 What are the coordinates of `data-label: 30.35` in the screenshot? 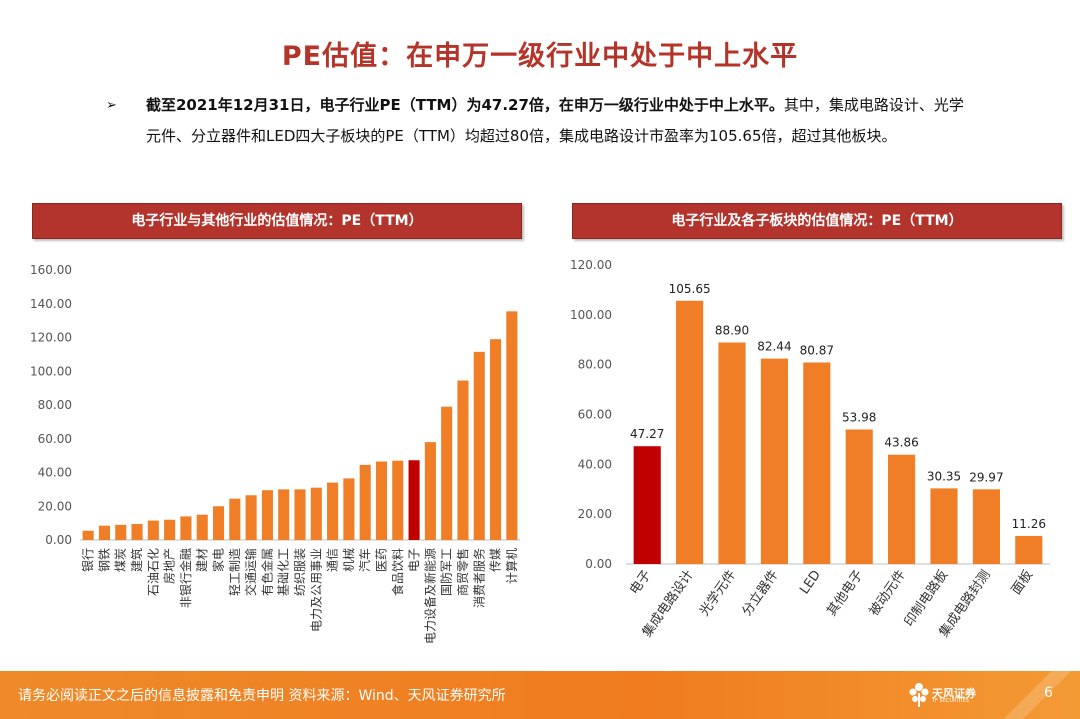 It's located at (944, 476).